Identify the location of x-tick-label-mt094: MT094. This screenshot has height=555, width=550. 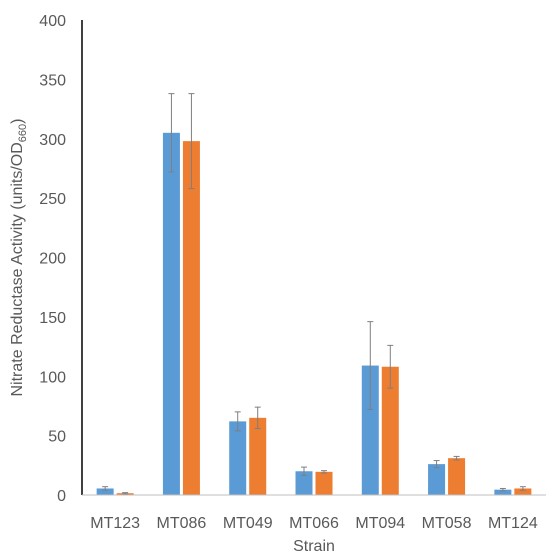
(380, 523).